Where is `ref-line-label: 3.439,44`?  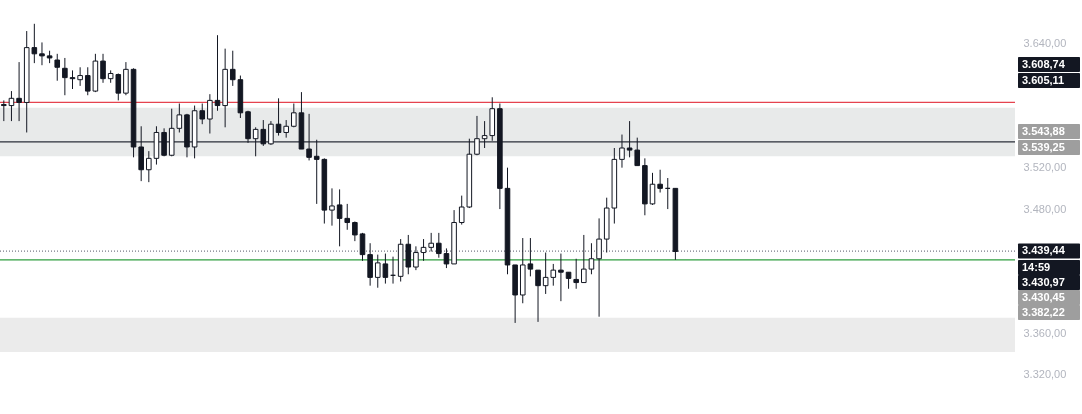
ref-line-label: 3.439,44 is located at coordinates (1044, 250).